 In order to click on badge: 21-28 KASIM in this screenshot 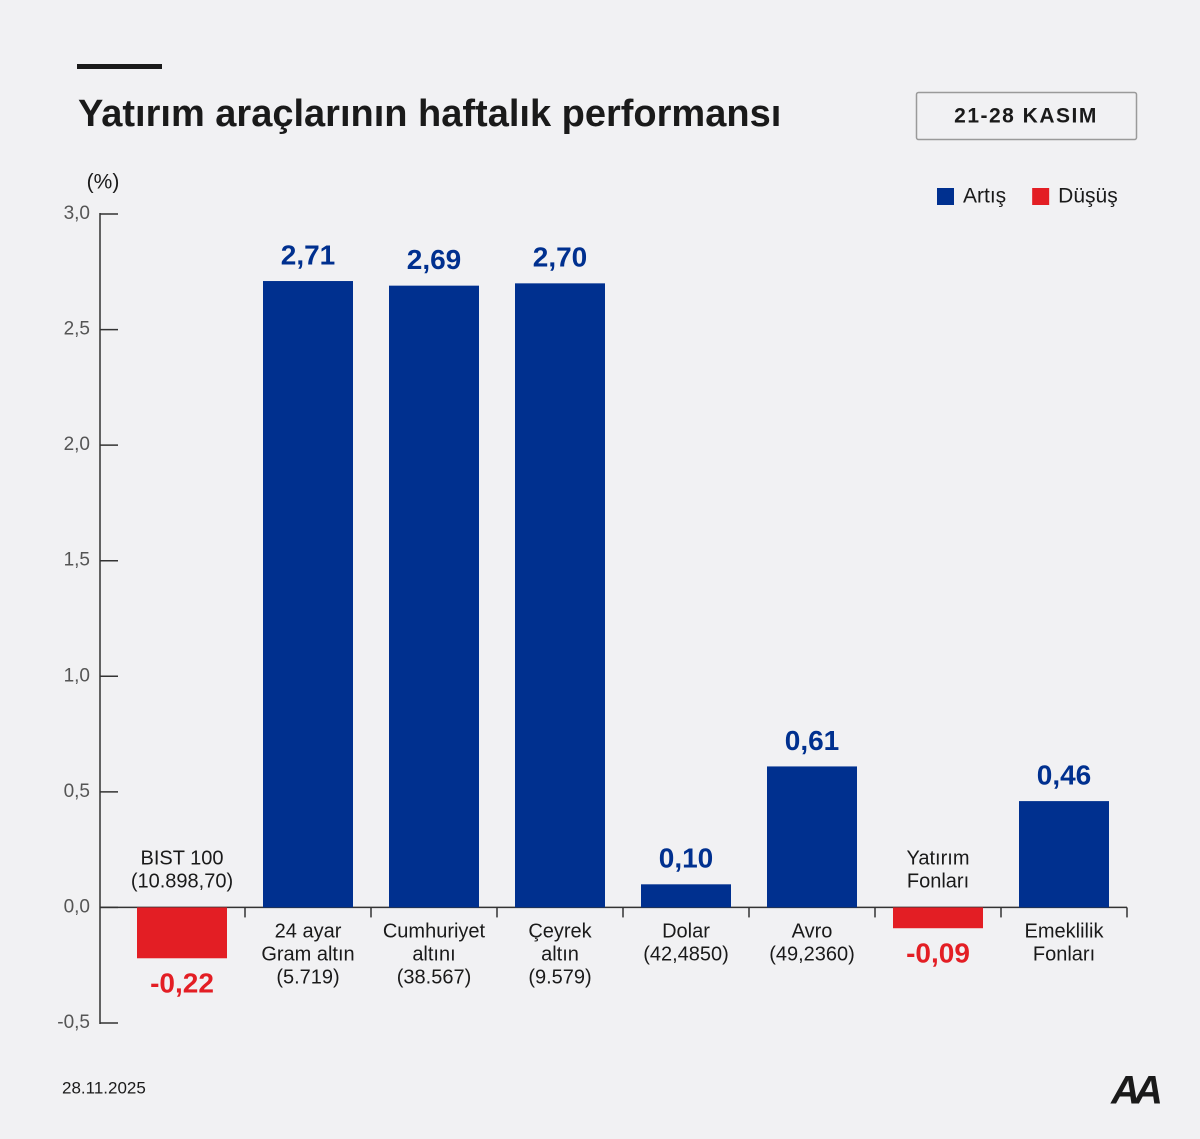, I will do `click(1026, 116)`.